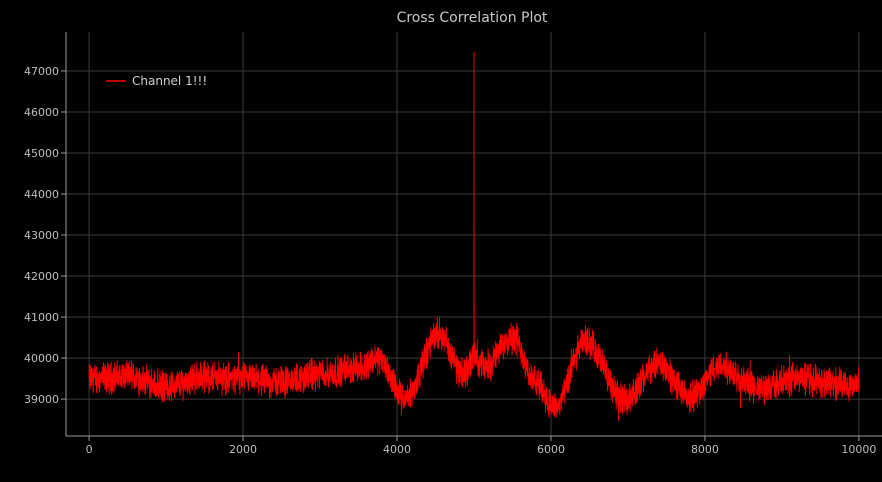  Describe the element at coordinates (551, 449) in the screenshot. I see `x-tick-label: 6000` at that location.